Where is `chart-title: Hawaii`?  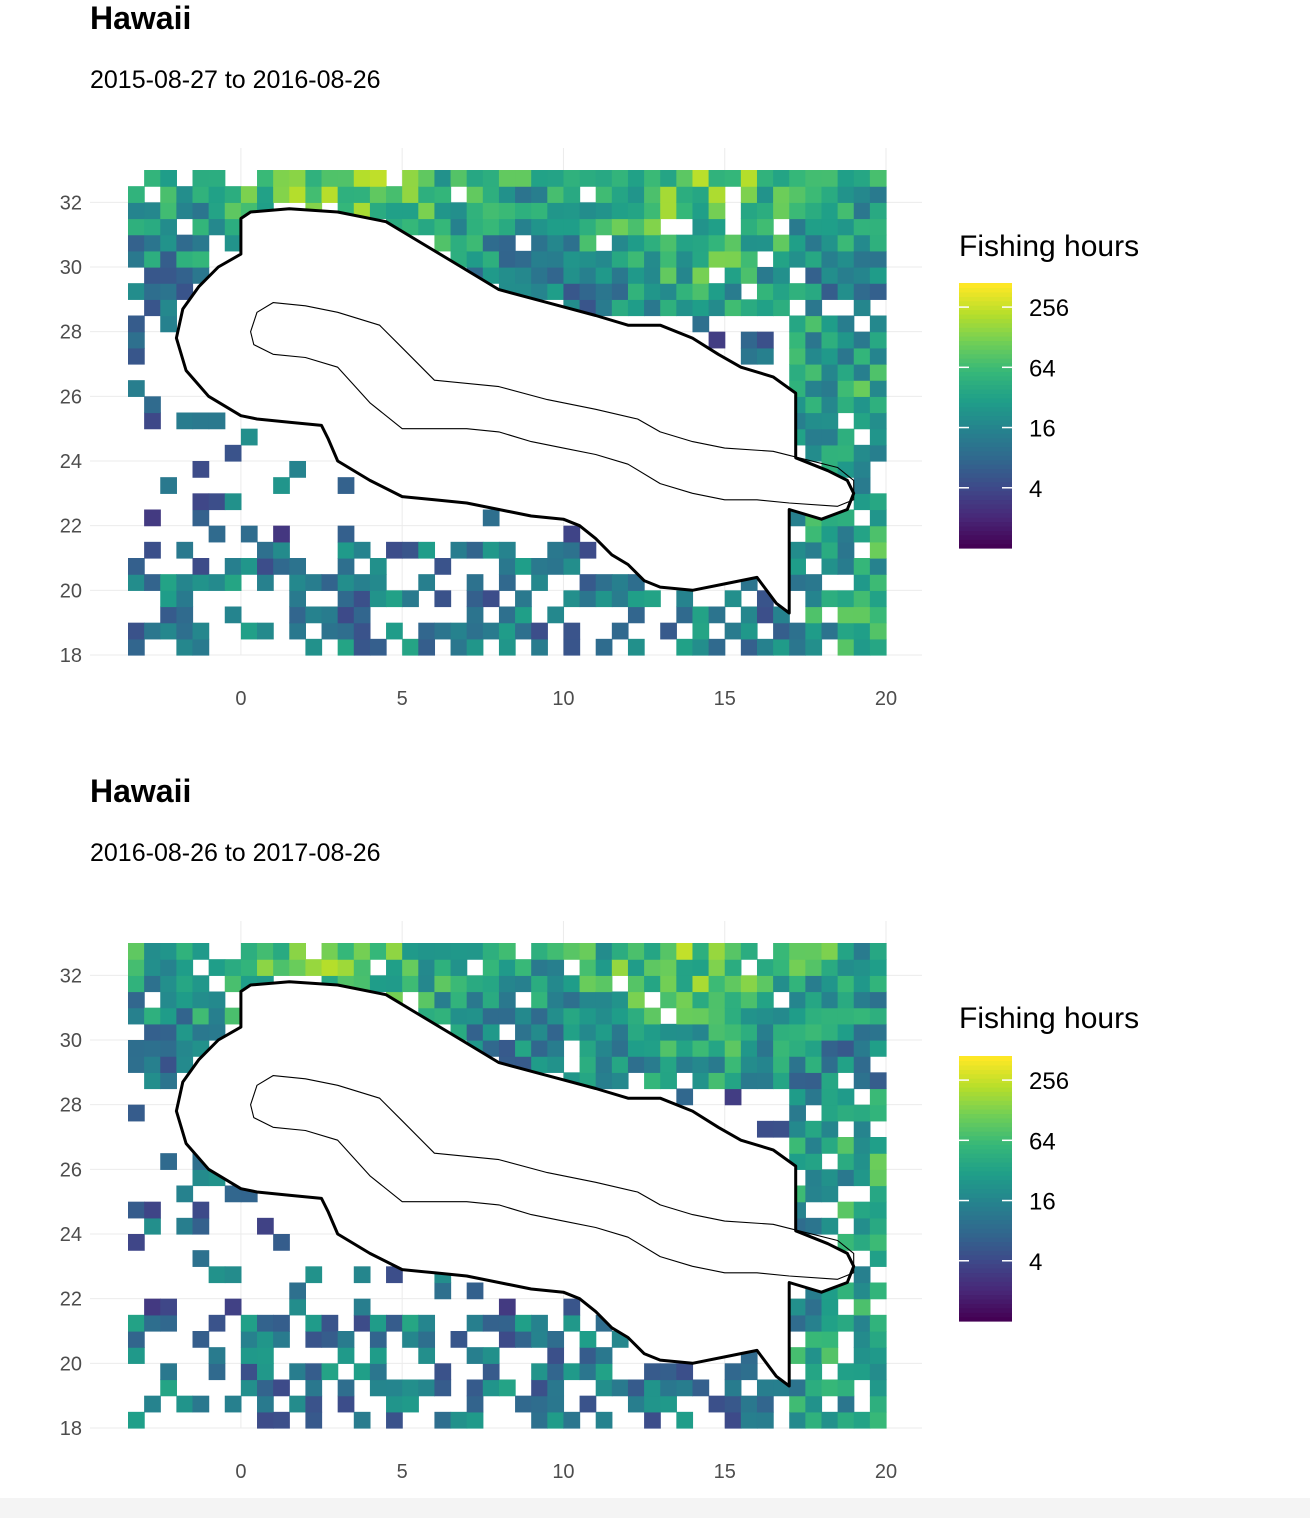
chart-title: Hawaii is located at coordinates (141, 18).